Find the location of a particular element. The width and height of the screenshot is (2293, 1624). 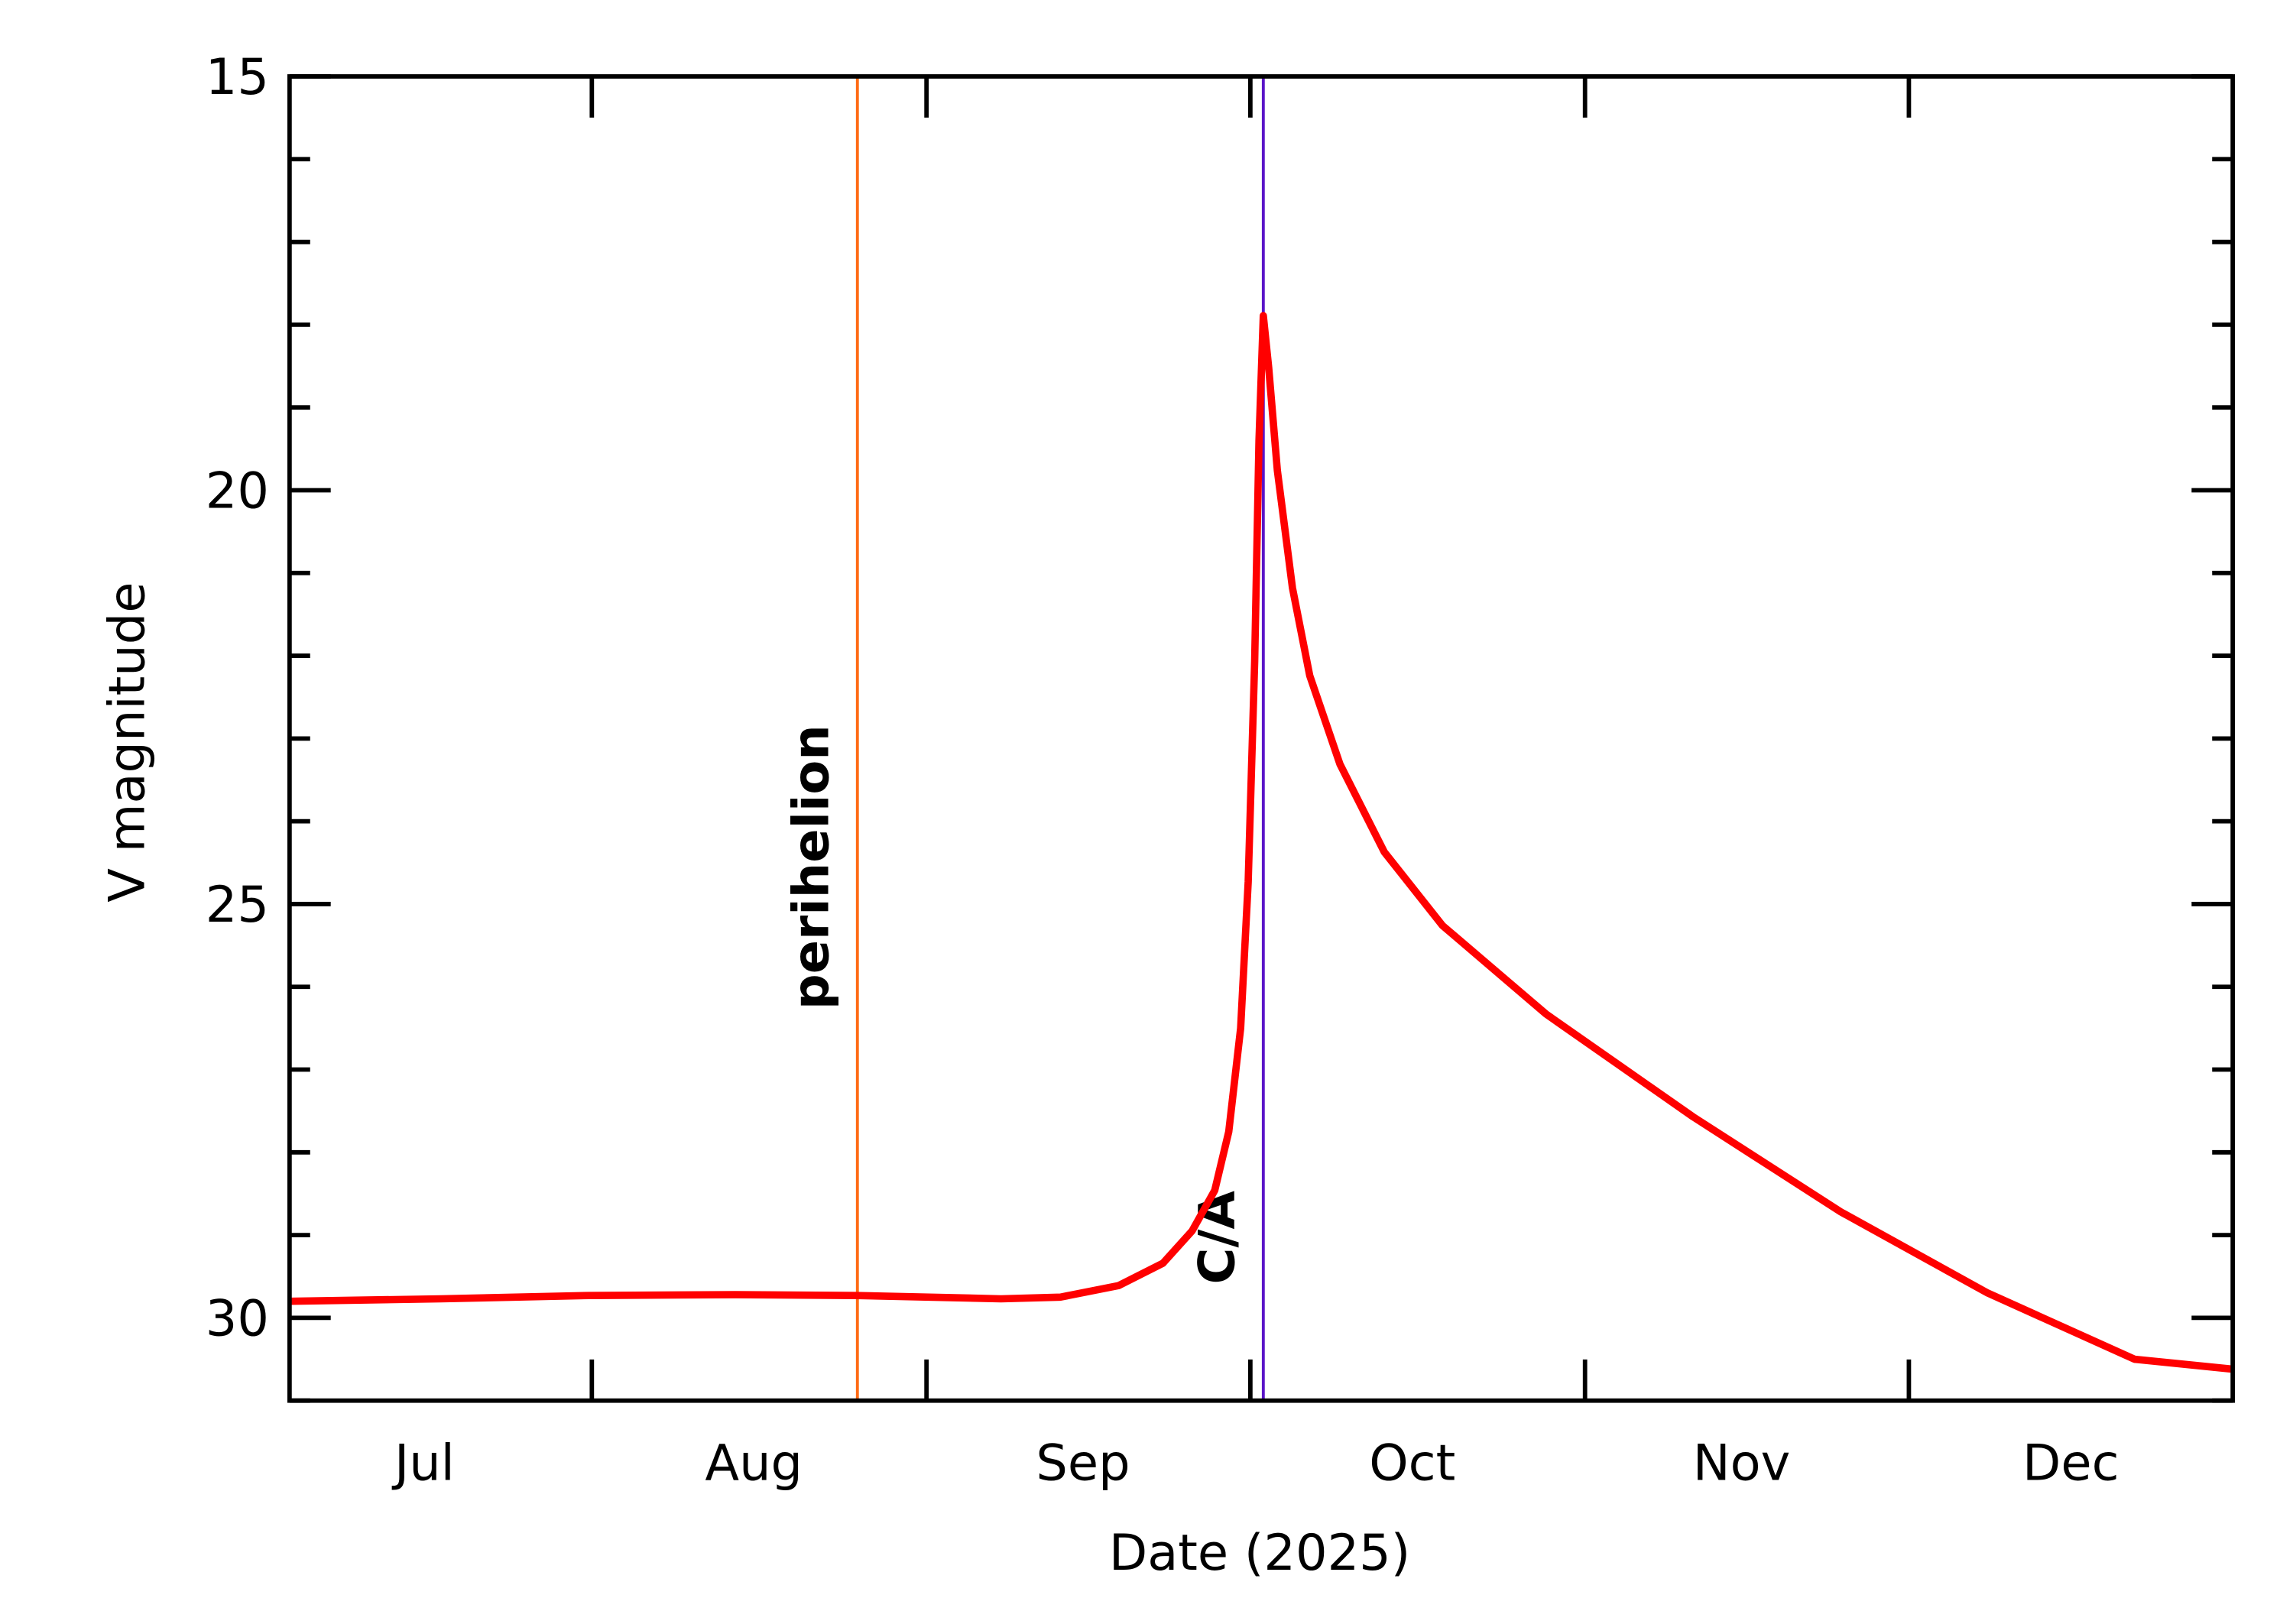

annotation-label: perihelion is located at coordinates (811, 867).